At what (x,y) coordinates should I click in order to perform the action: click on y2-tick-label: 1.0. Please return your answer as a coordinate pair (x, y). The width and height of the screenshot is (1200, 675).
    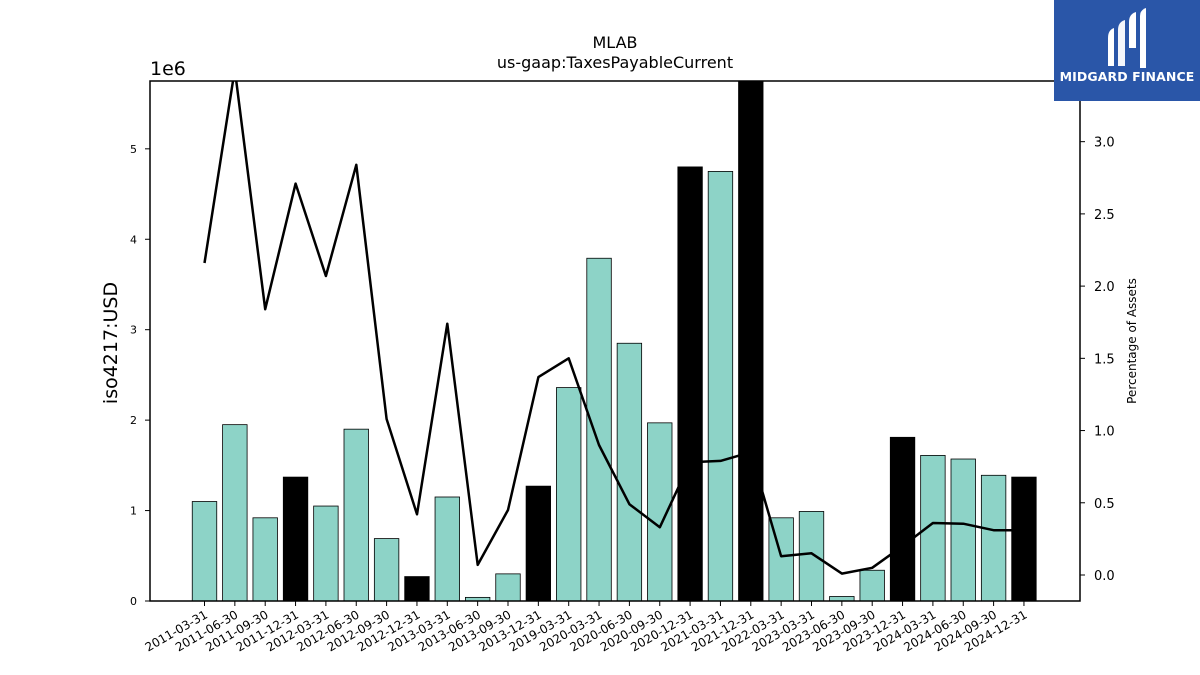
    Looking at the image, I should click on (1104, 432).